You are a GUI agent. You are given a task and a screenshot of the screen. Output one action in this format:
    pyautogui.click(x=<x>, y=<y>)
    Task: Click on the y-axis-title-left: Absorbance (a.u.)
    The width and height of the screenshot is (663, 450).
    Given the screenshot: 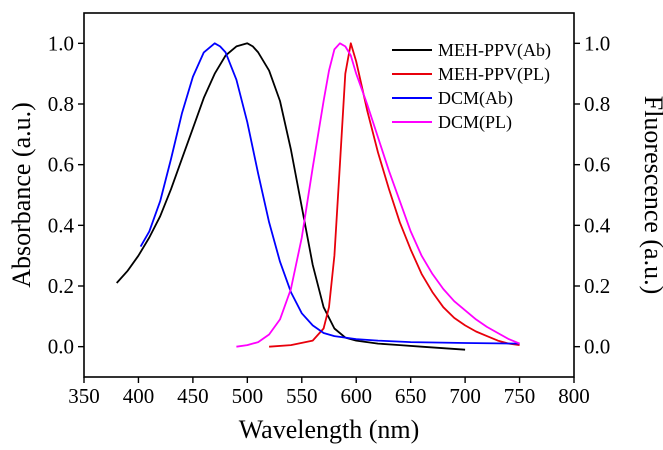 What is the action you would take?
    pyautogui.click(x=21, y=195)
    